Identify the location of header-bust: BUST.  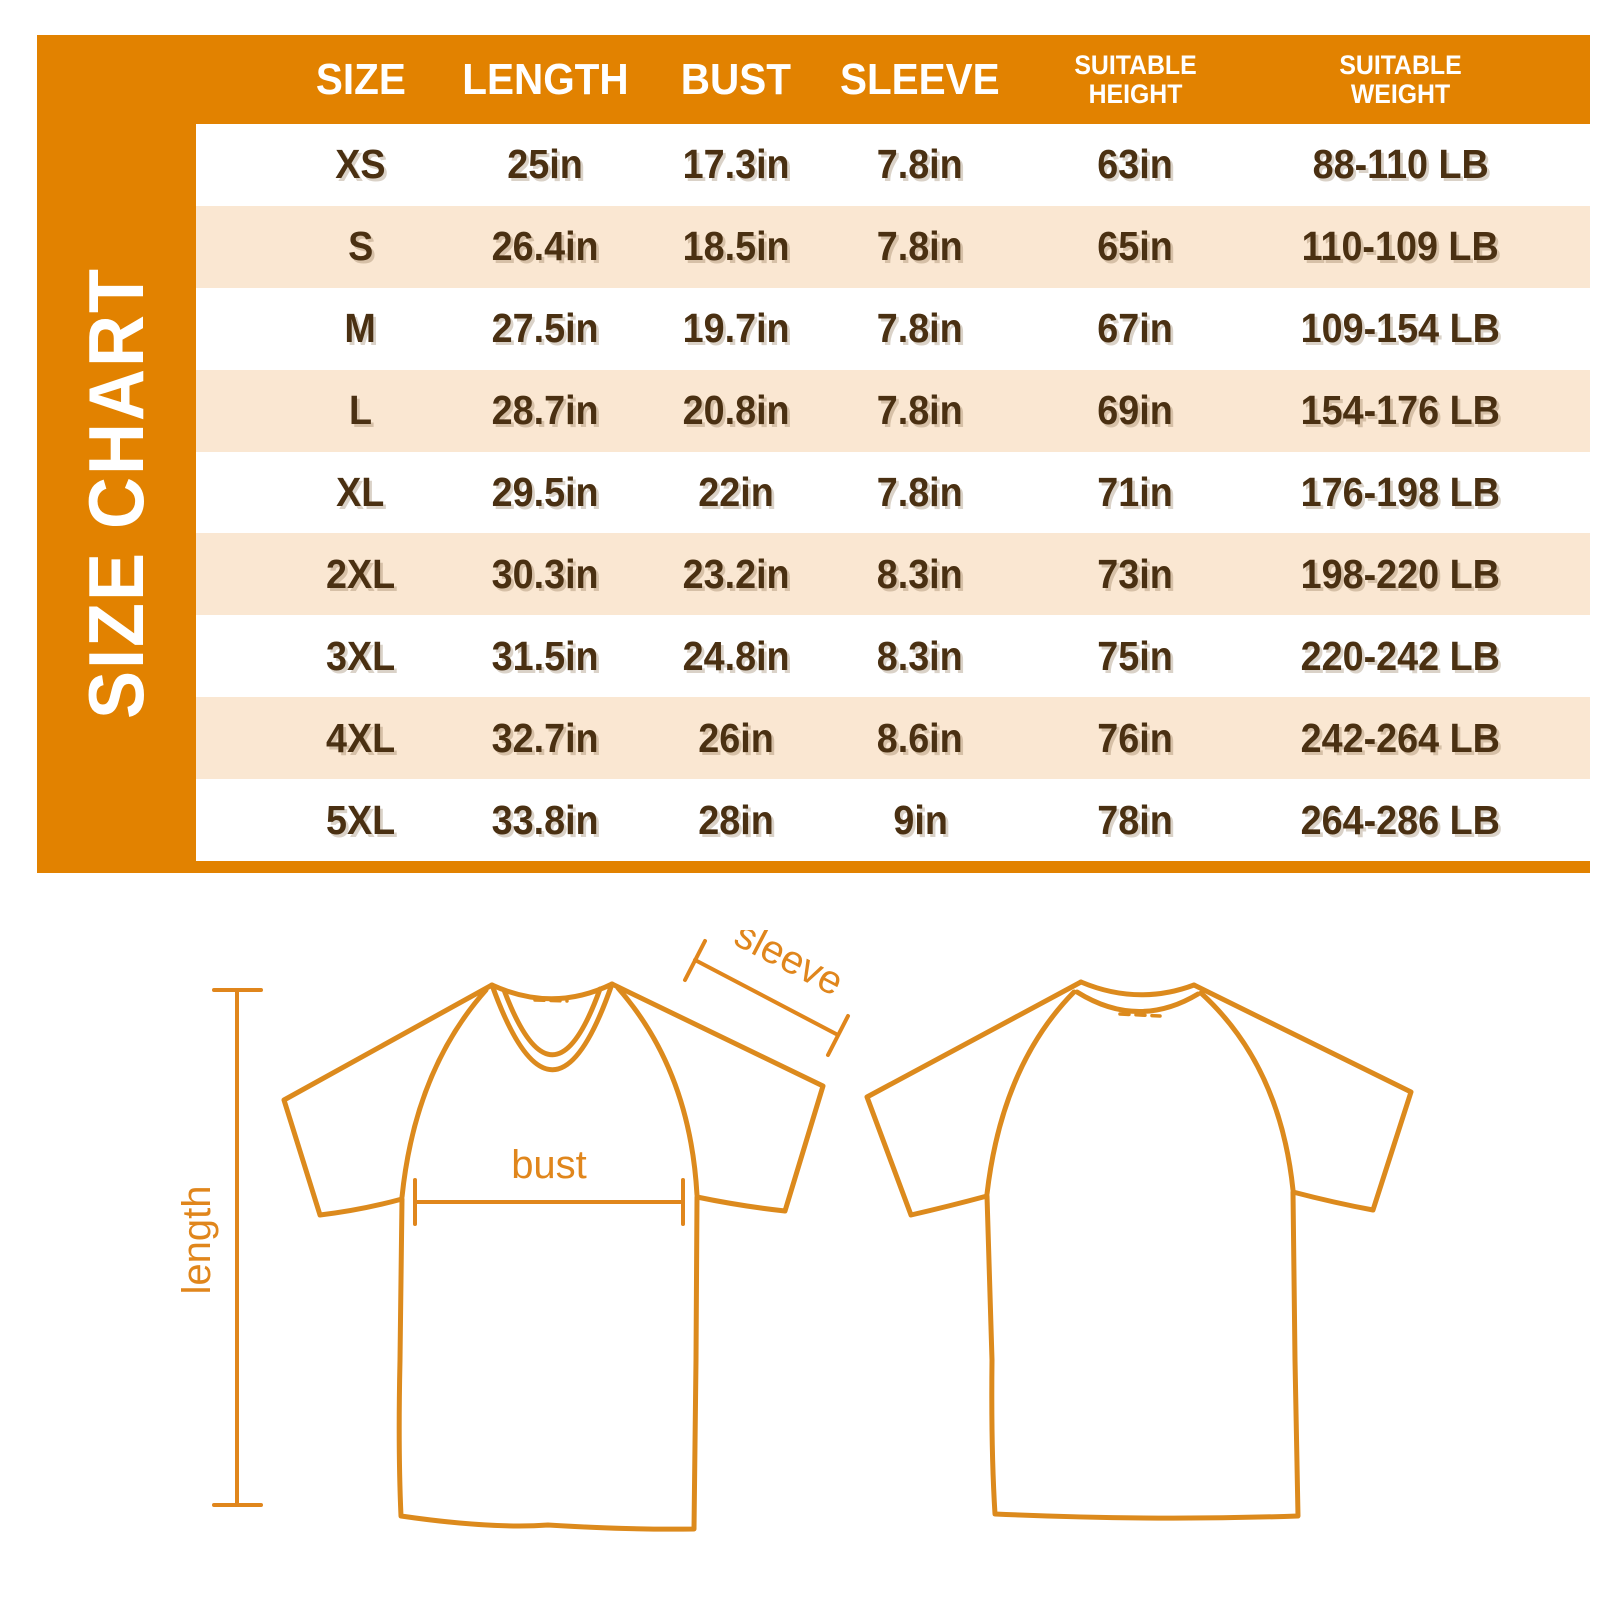
(736, 80).